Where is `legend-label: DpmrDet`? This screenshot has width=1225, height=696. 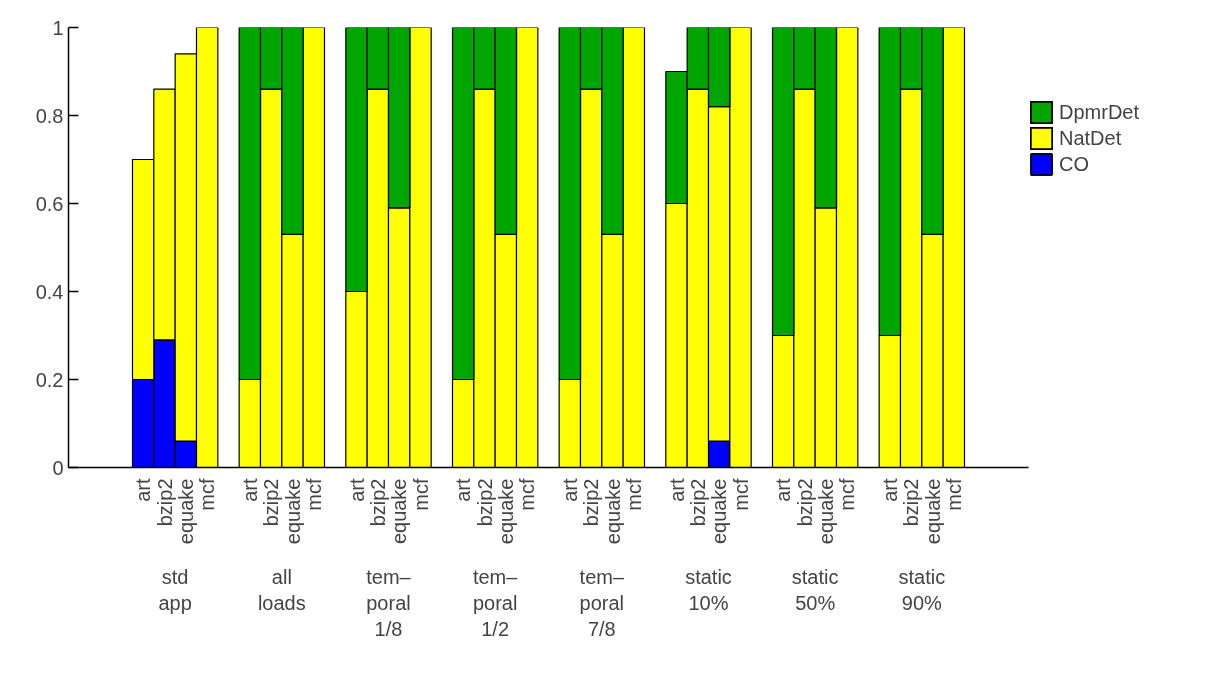 legend-label: DpmrDet is located at coordinates (1099, 112).